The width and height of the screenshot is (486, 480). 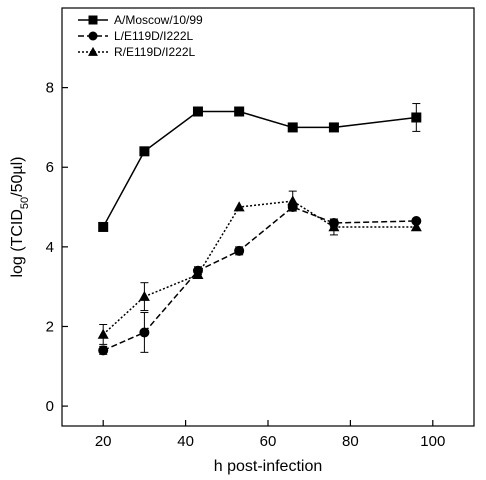 I want to click on legend-label: L/E119D/I222L, so click(x=153, y=36).